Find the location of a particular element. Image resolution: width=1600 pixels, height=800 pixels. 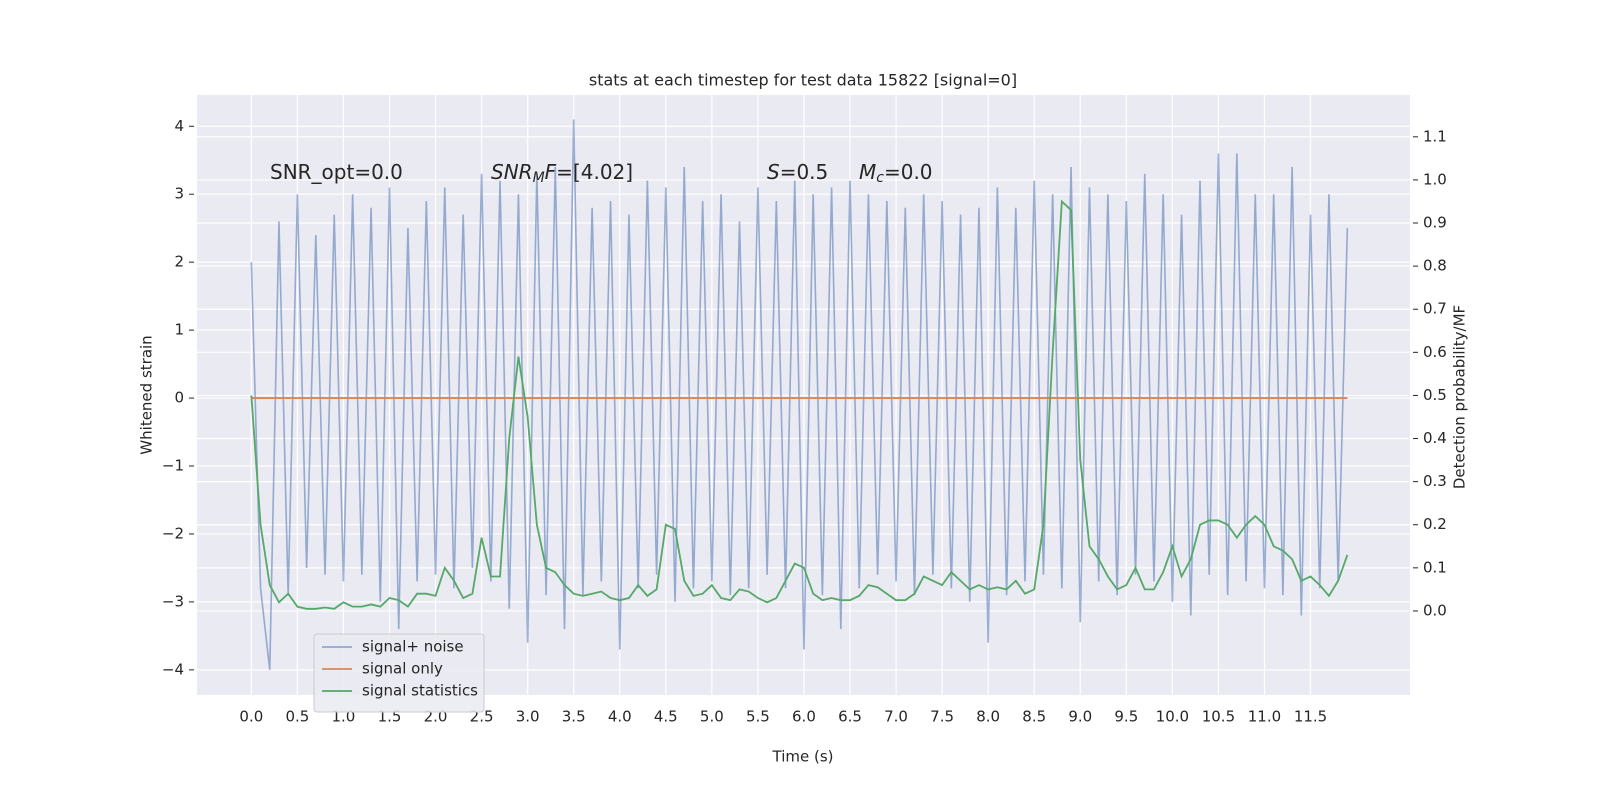

x-tick-label: 5.0 is located at coordinates (712, 717).